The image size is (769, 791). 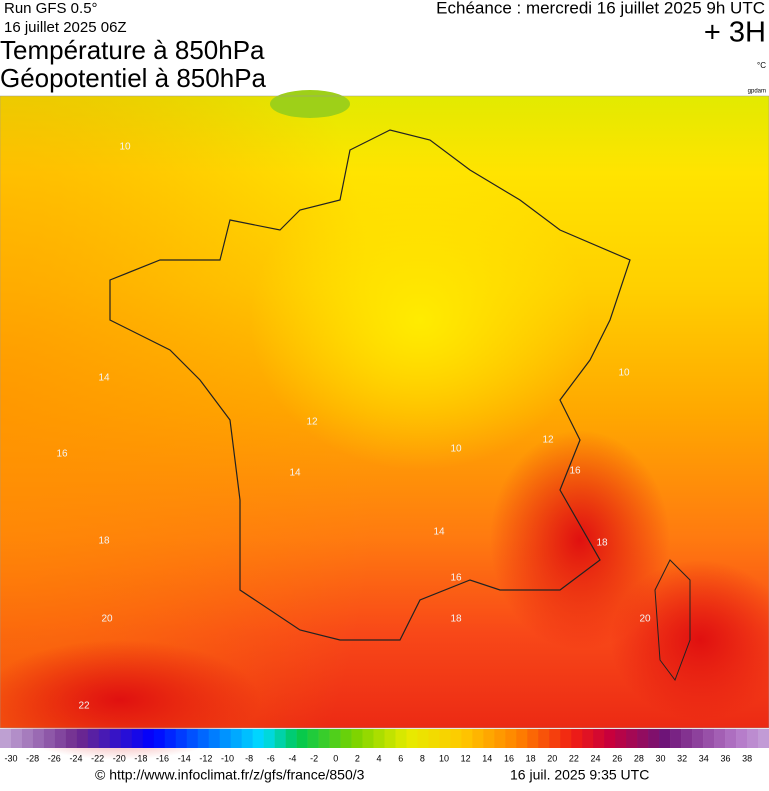 I want to click on scale-label: 16, so click(x=509, y=758).